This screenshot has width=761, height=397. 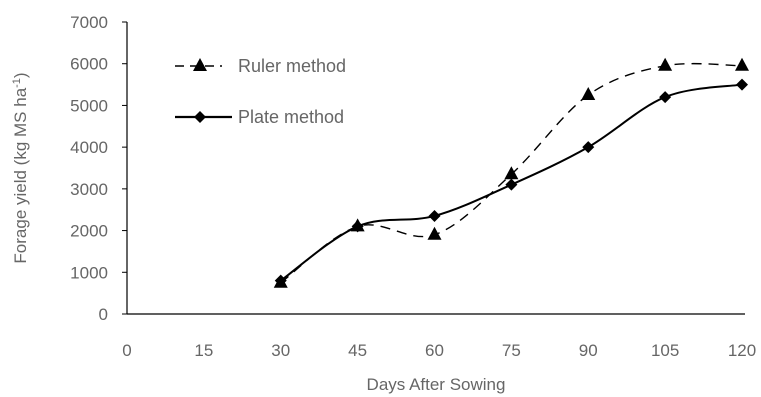 What do you see at coordinates (511, 350) in the screenshot?
I see `x-tick-label: 75` at bounding box center [511, 350].